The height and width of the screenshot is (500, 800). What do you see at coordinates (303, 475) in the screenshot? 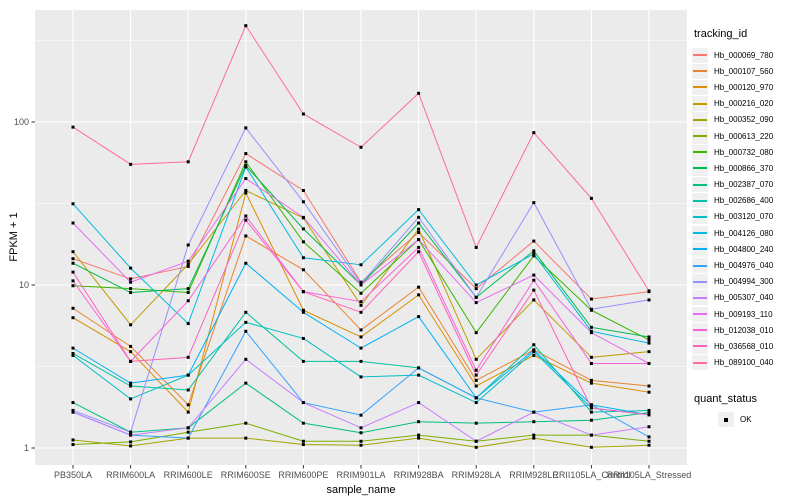
I see `svg-text: RRIM600PE` at bounding box center [303, 475].